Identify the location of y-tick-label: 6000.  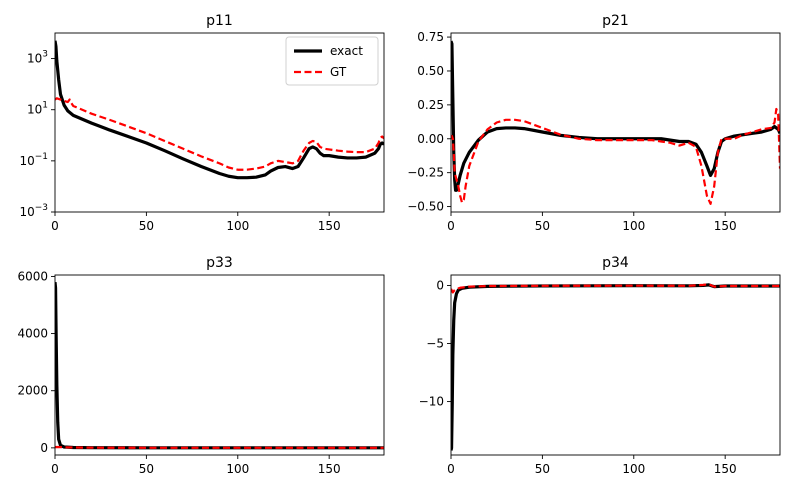
(32, 276).